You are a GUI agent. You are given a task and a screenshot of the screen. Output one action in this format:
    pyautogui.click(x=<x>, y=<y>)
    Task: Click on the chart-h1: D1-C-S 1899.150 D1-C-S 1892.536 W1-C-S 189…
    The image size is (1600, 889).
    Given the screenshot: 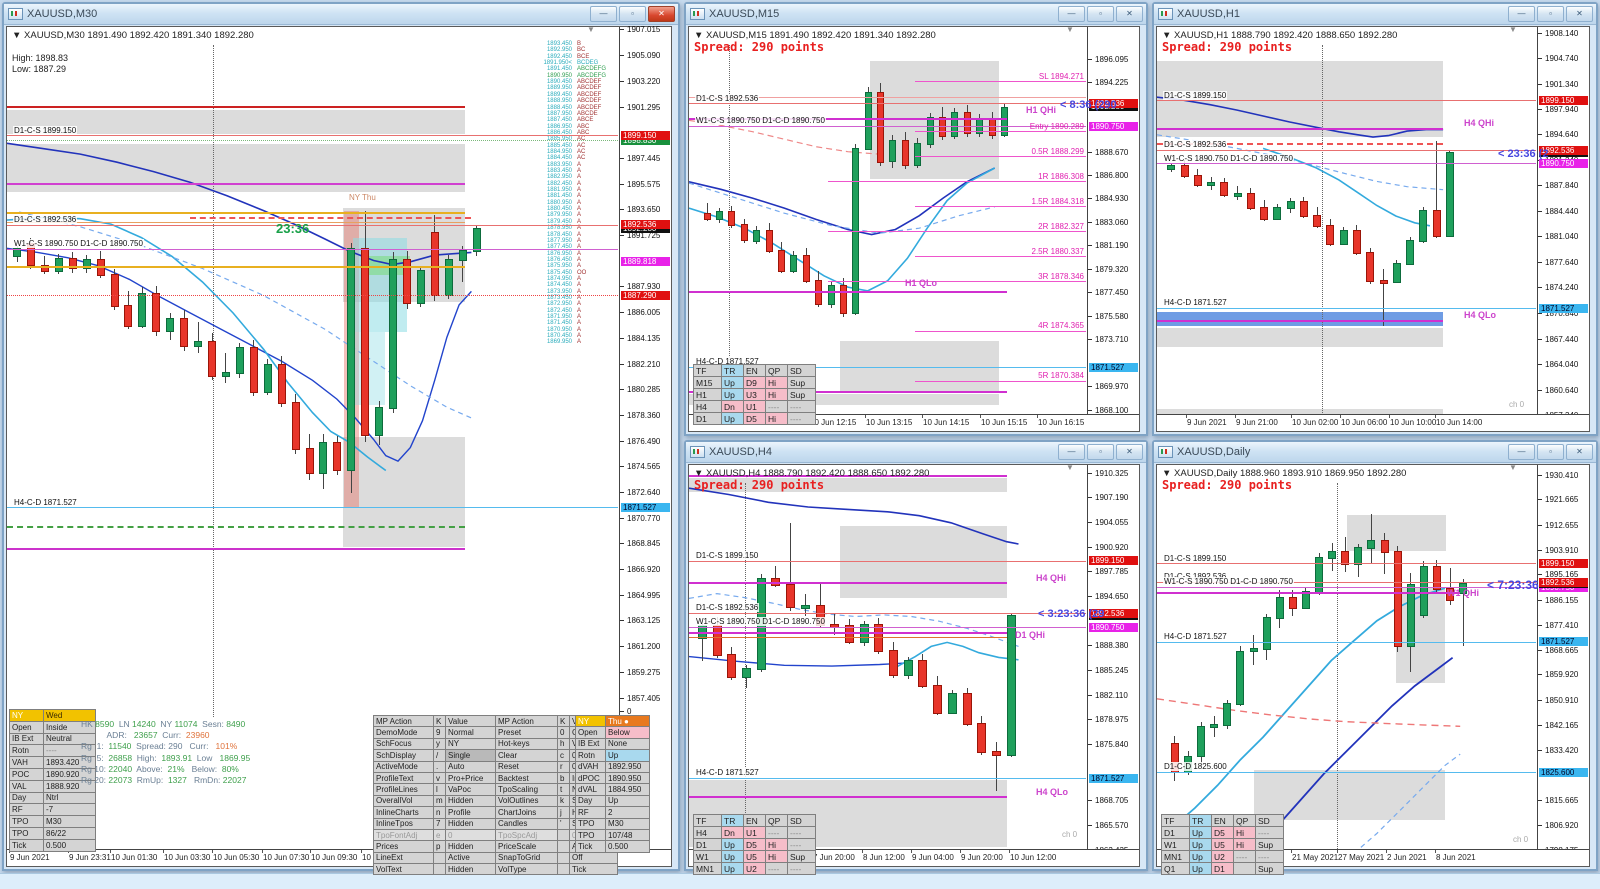 What is the action you would take?
    pyautogui.click(x=1373, y=228)
    